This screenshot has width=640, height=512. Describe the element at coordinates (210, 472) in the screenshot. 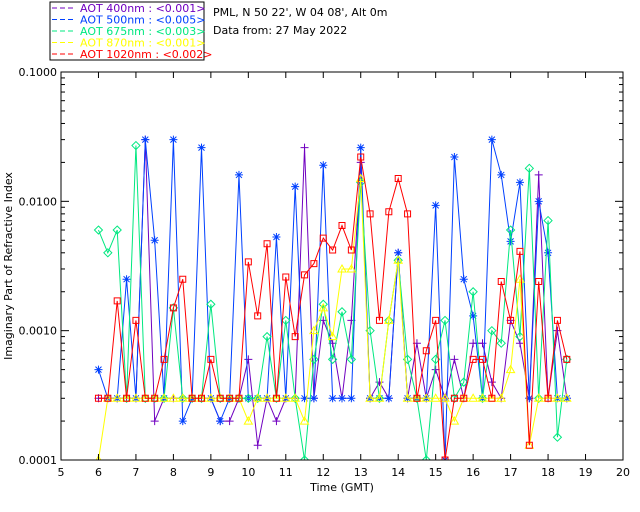

I see `x-tick-label: 9` at that location.